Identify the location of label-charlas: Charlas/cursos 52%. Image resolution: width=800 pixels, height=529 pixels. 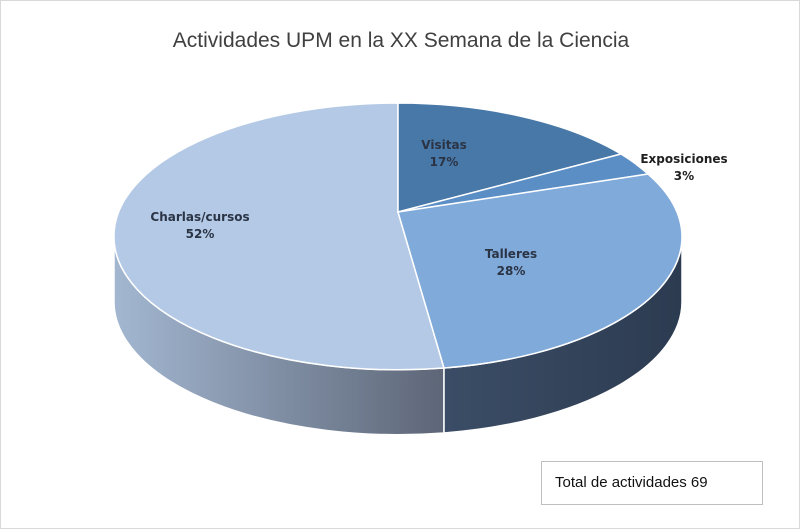
(200, 225).